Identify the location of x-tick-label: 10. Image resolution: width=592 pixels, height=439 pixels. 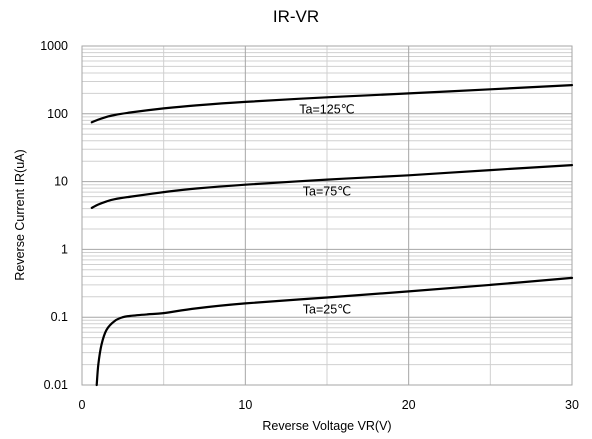
(245, 405).